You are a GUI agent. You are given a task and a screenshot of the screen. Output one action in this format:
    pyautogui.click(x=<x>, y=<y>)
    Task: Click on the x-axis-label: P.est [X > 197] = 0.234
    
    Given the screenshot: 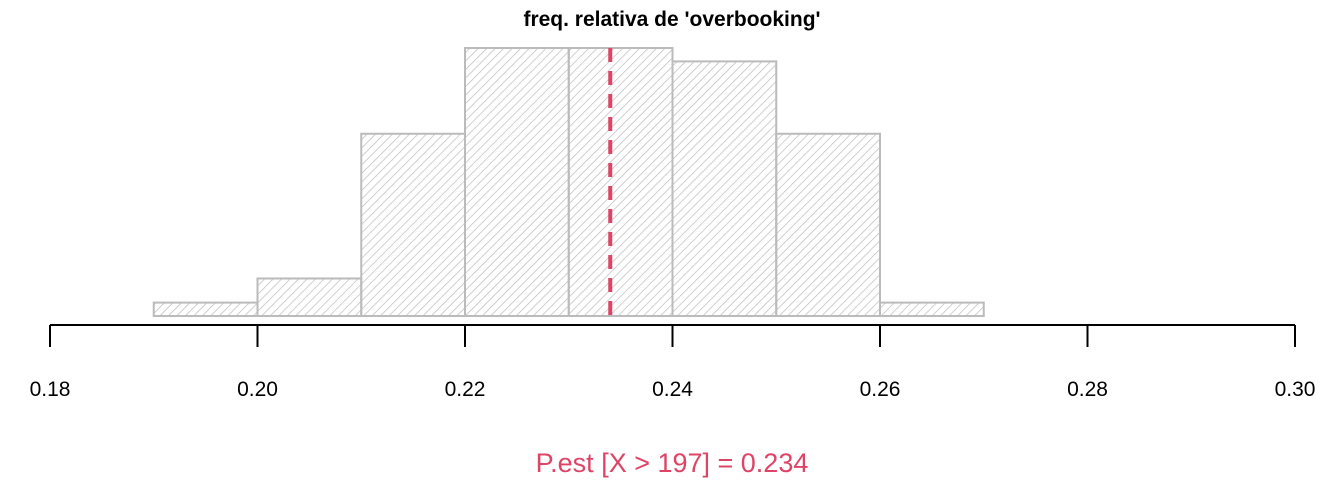 What is the action you would take?
    pyautogui.click(x=672, y=463)
    